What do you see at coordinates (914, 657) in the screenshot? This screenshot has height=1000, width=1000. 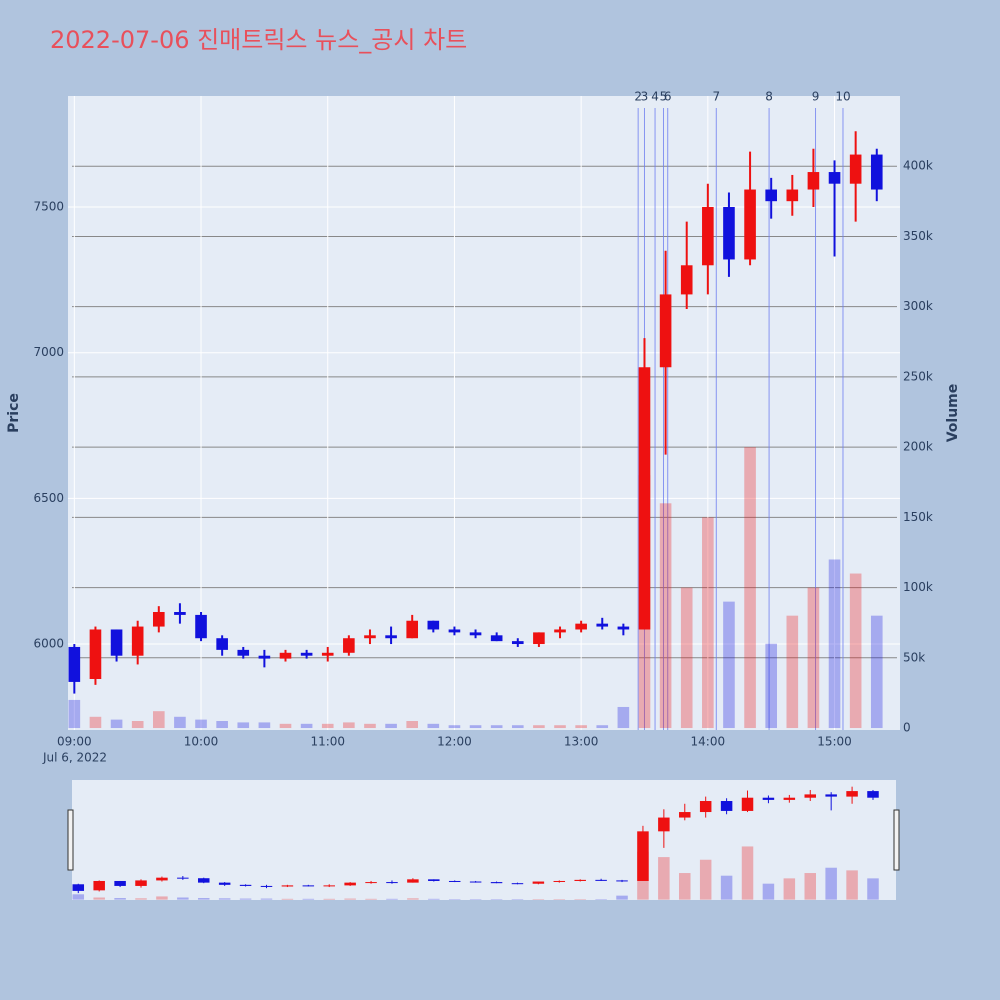 I see `y2-tick-label: 50k` at bounding box center [914, 657].